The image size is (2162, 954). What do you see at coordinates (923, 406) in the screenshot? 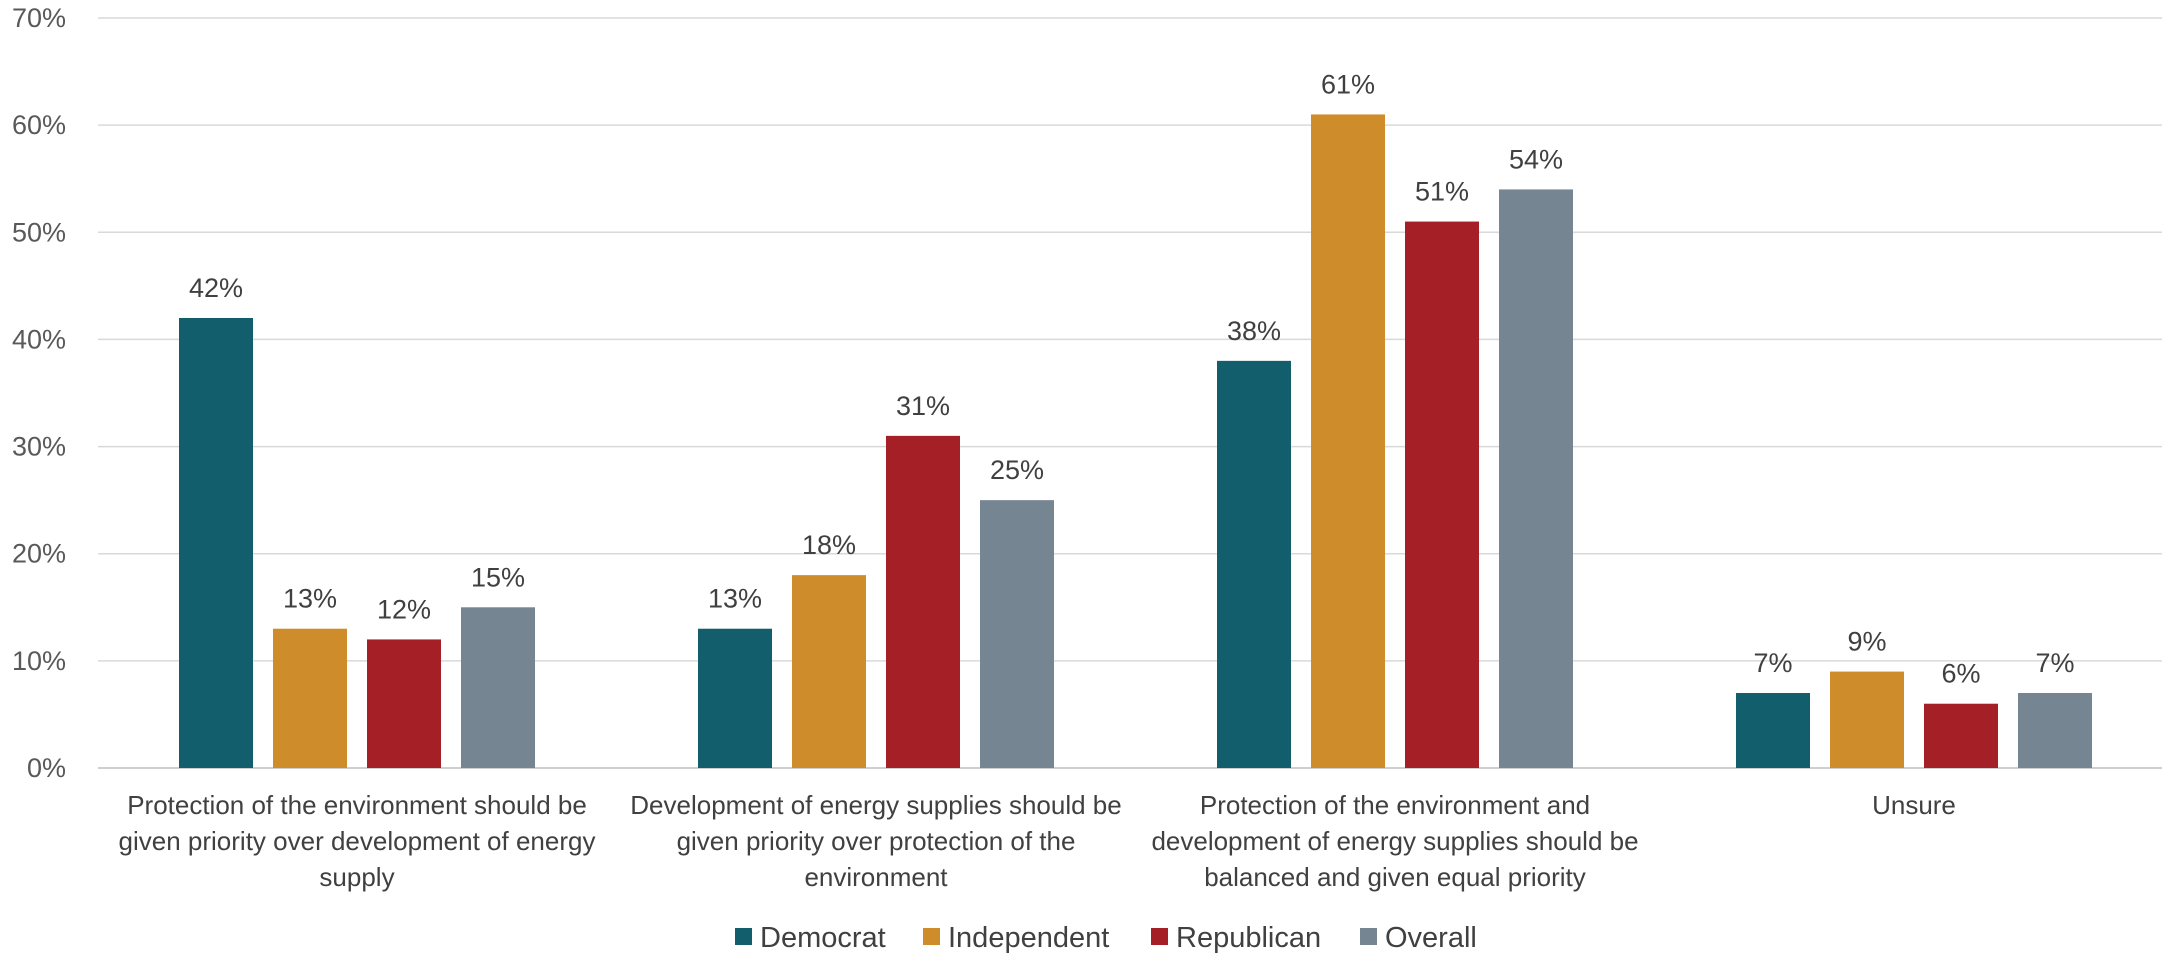
I see `data-label: 31%` at bounding box center [923, 406].